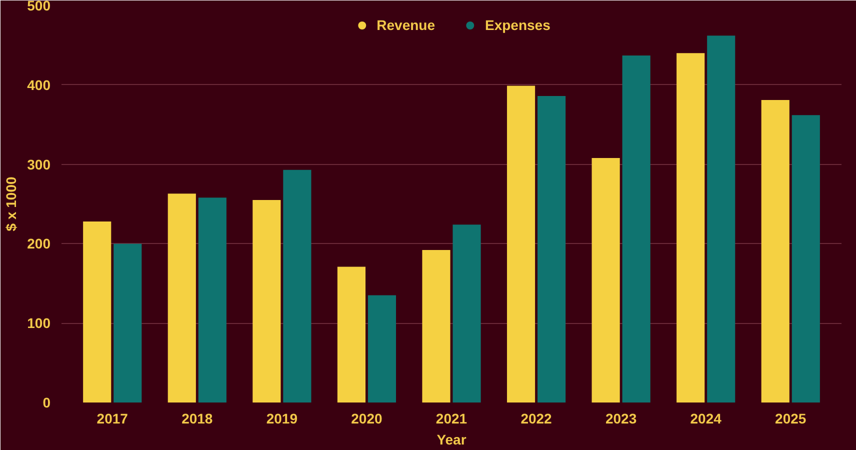 This screenshot has width=856, height=450. Describe the element at coordinates (112, 418) in the screenshot. I see `x-tick-label: 2017` at that location.